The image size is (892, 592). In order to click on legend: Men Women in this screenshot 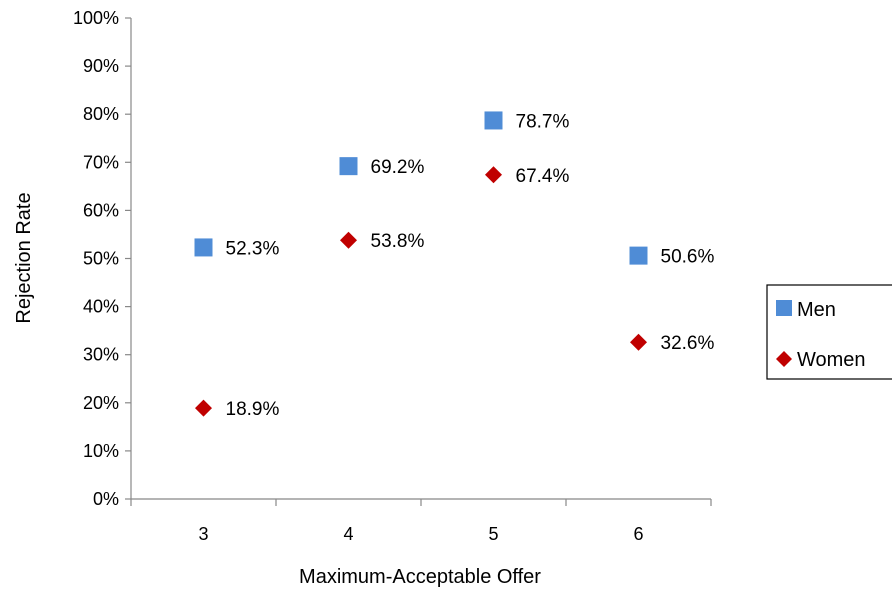, I will do `click(829, 332)`.